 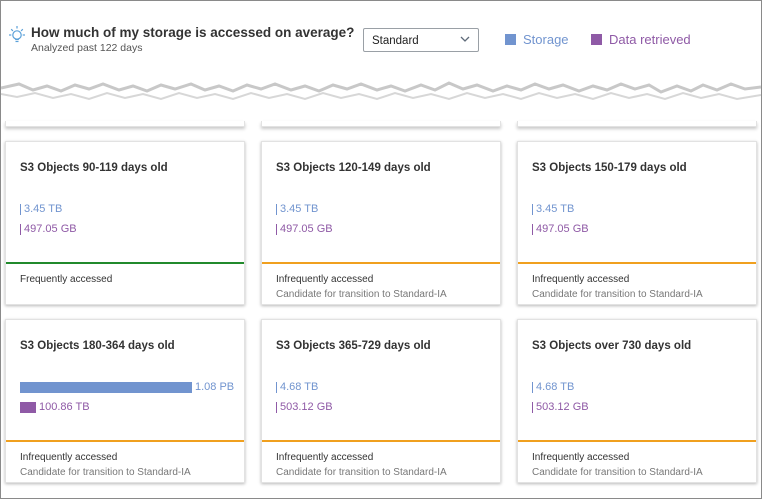 What do you see at coordinates (353, 168) in the screenshot?
I see `card-title: S3 Objects 120-149 days old` at bounding box center [353, 168].